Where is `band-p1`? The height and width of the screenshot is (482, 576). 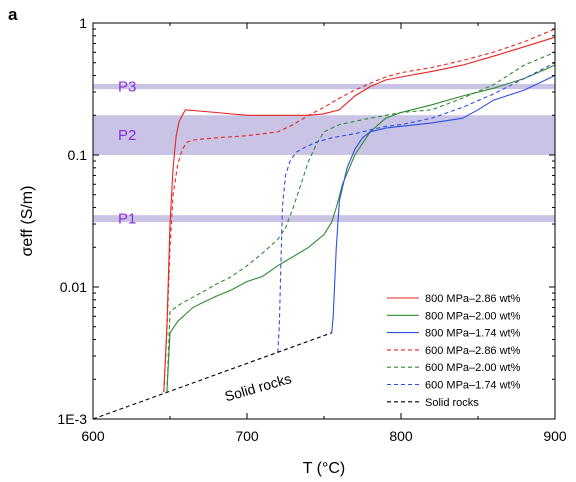 band-p1 is located at coordinates (324, 219).